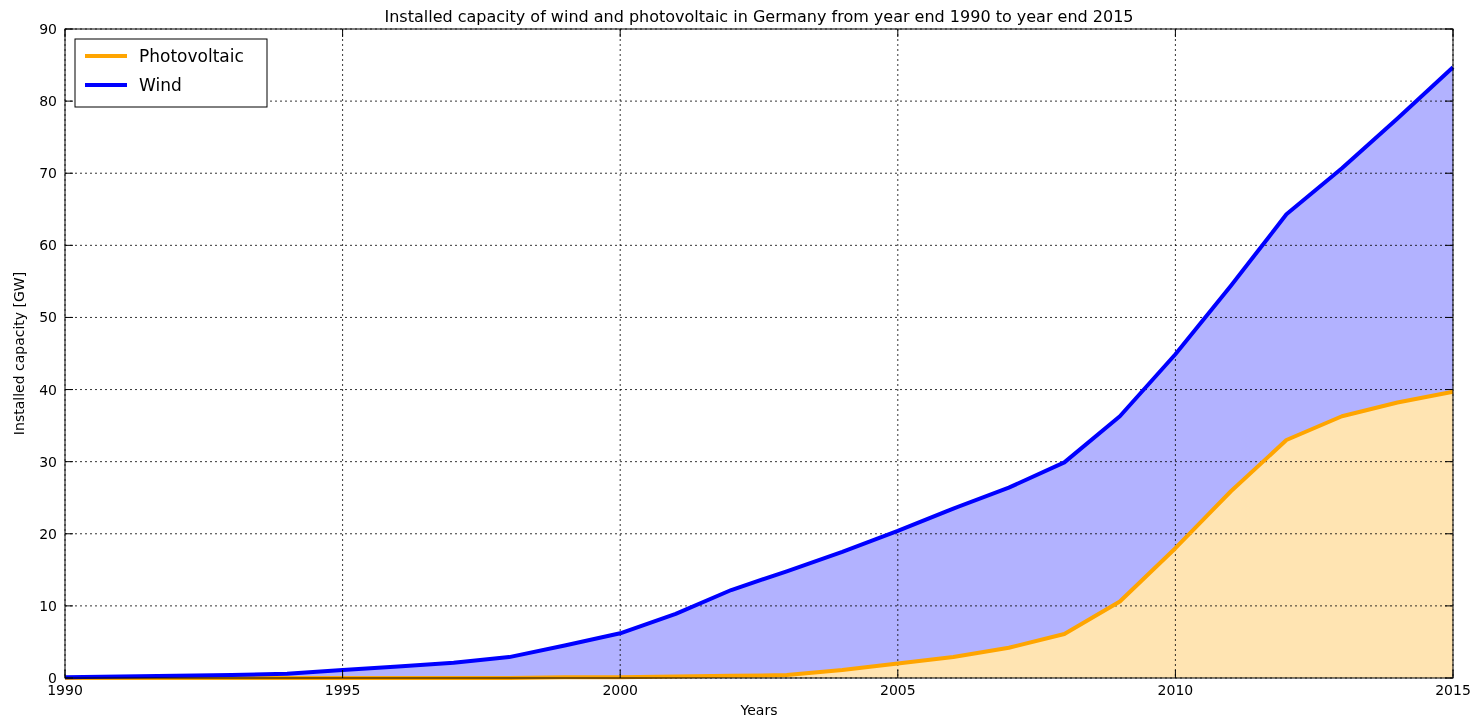 This screenshot has height=725, width=1483. I want to click on y-tick-label: 10, so click(48, 605).